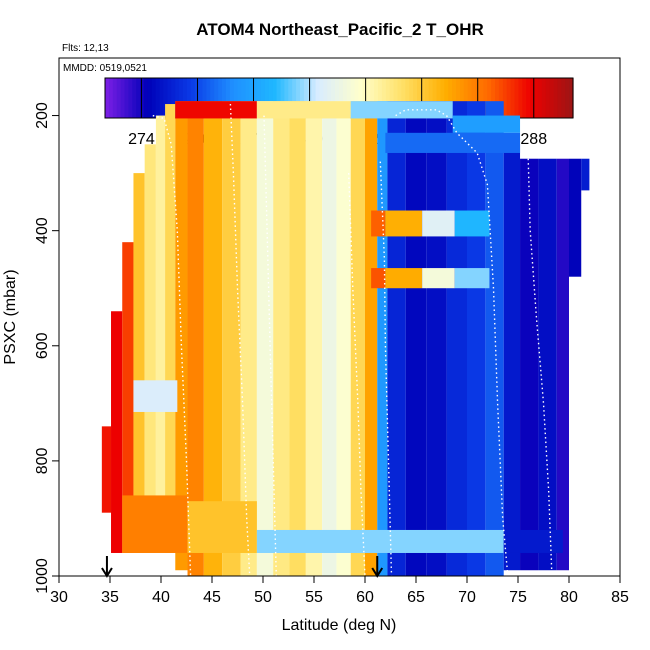 The width and height of the screenshot is (650, 650). Describe the element at coordinates (467, 597) in the screenshot. I see `x-tick-label: 70` at that location.